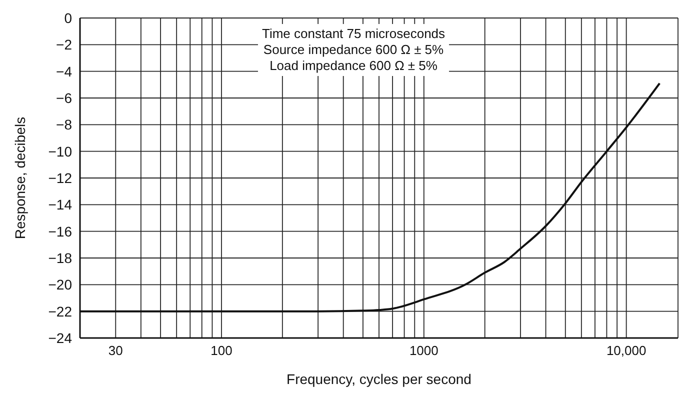  I want to click on y-tick-label: −22, so click(60, 311).